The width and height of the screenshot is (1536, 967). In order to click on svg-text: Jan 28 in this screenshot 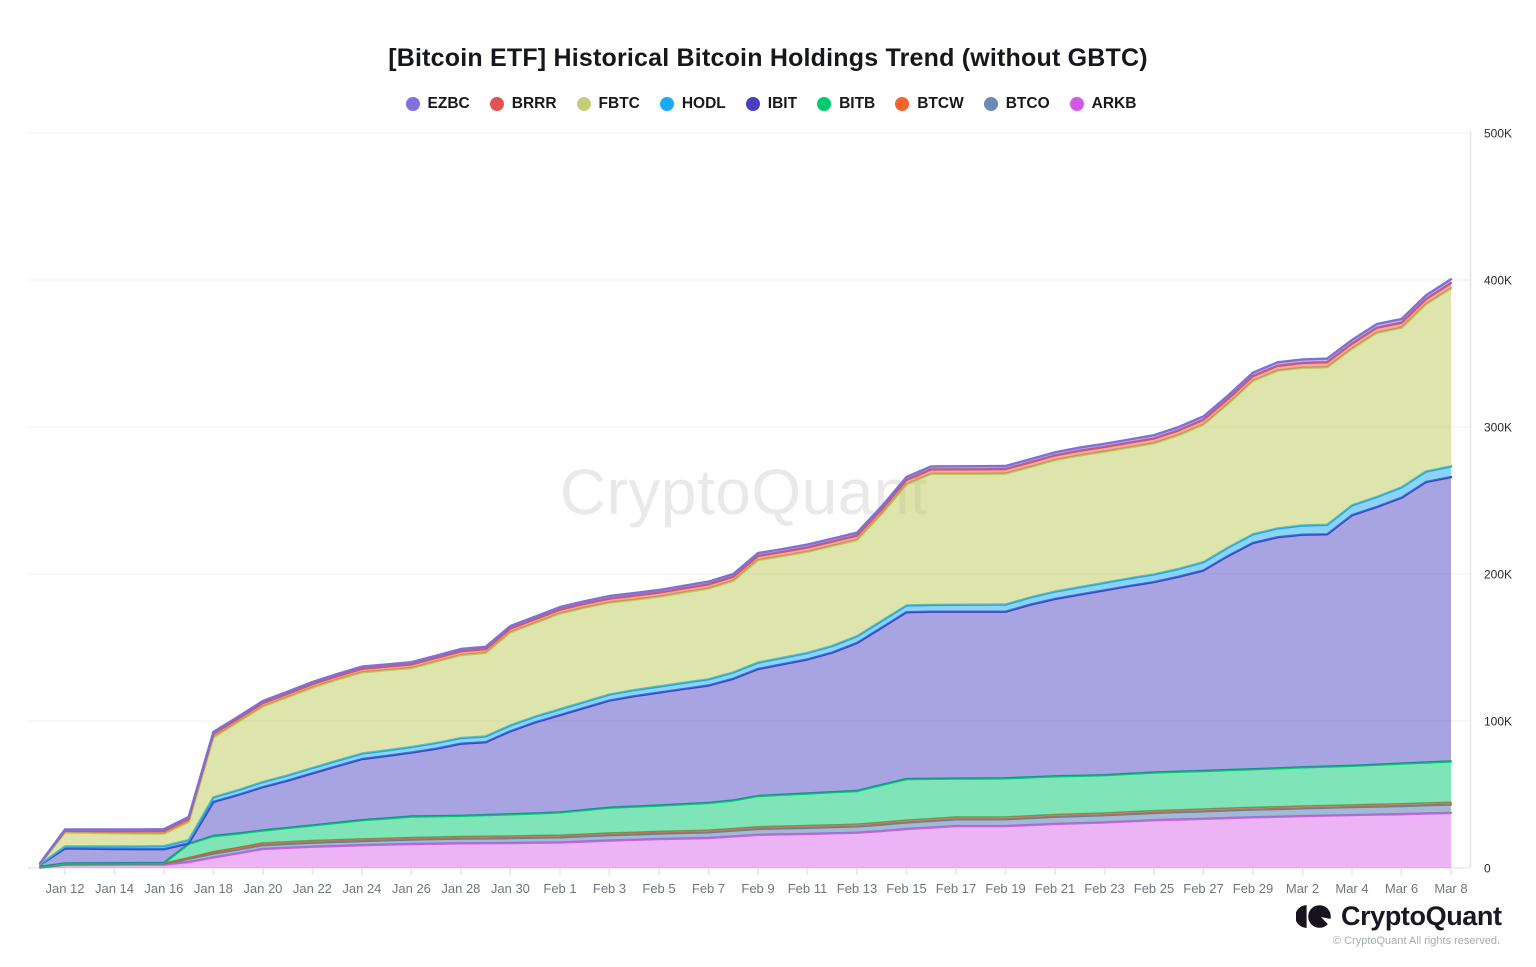, I will do `click(460, 888)`.